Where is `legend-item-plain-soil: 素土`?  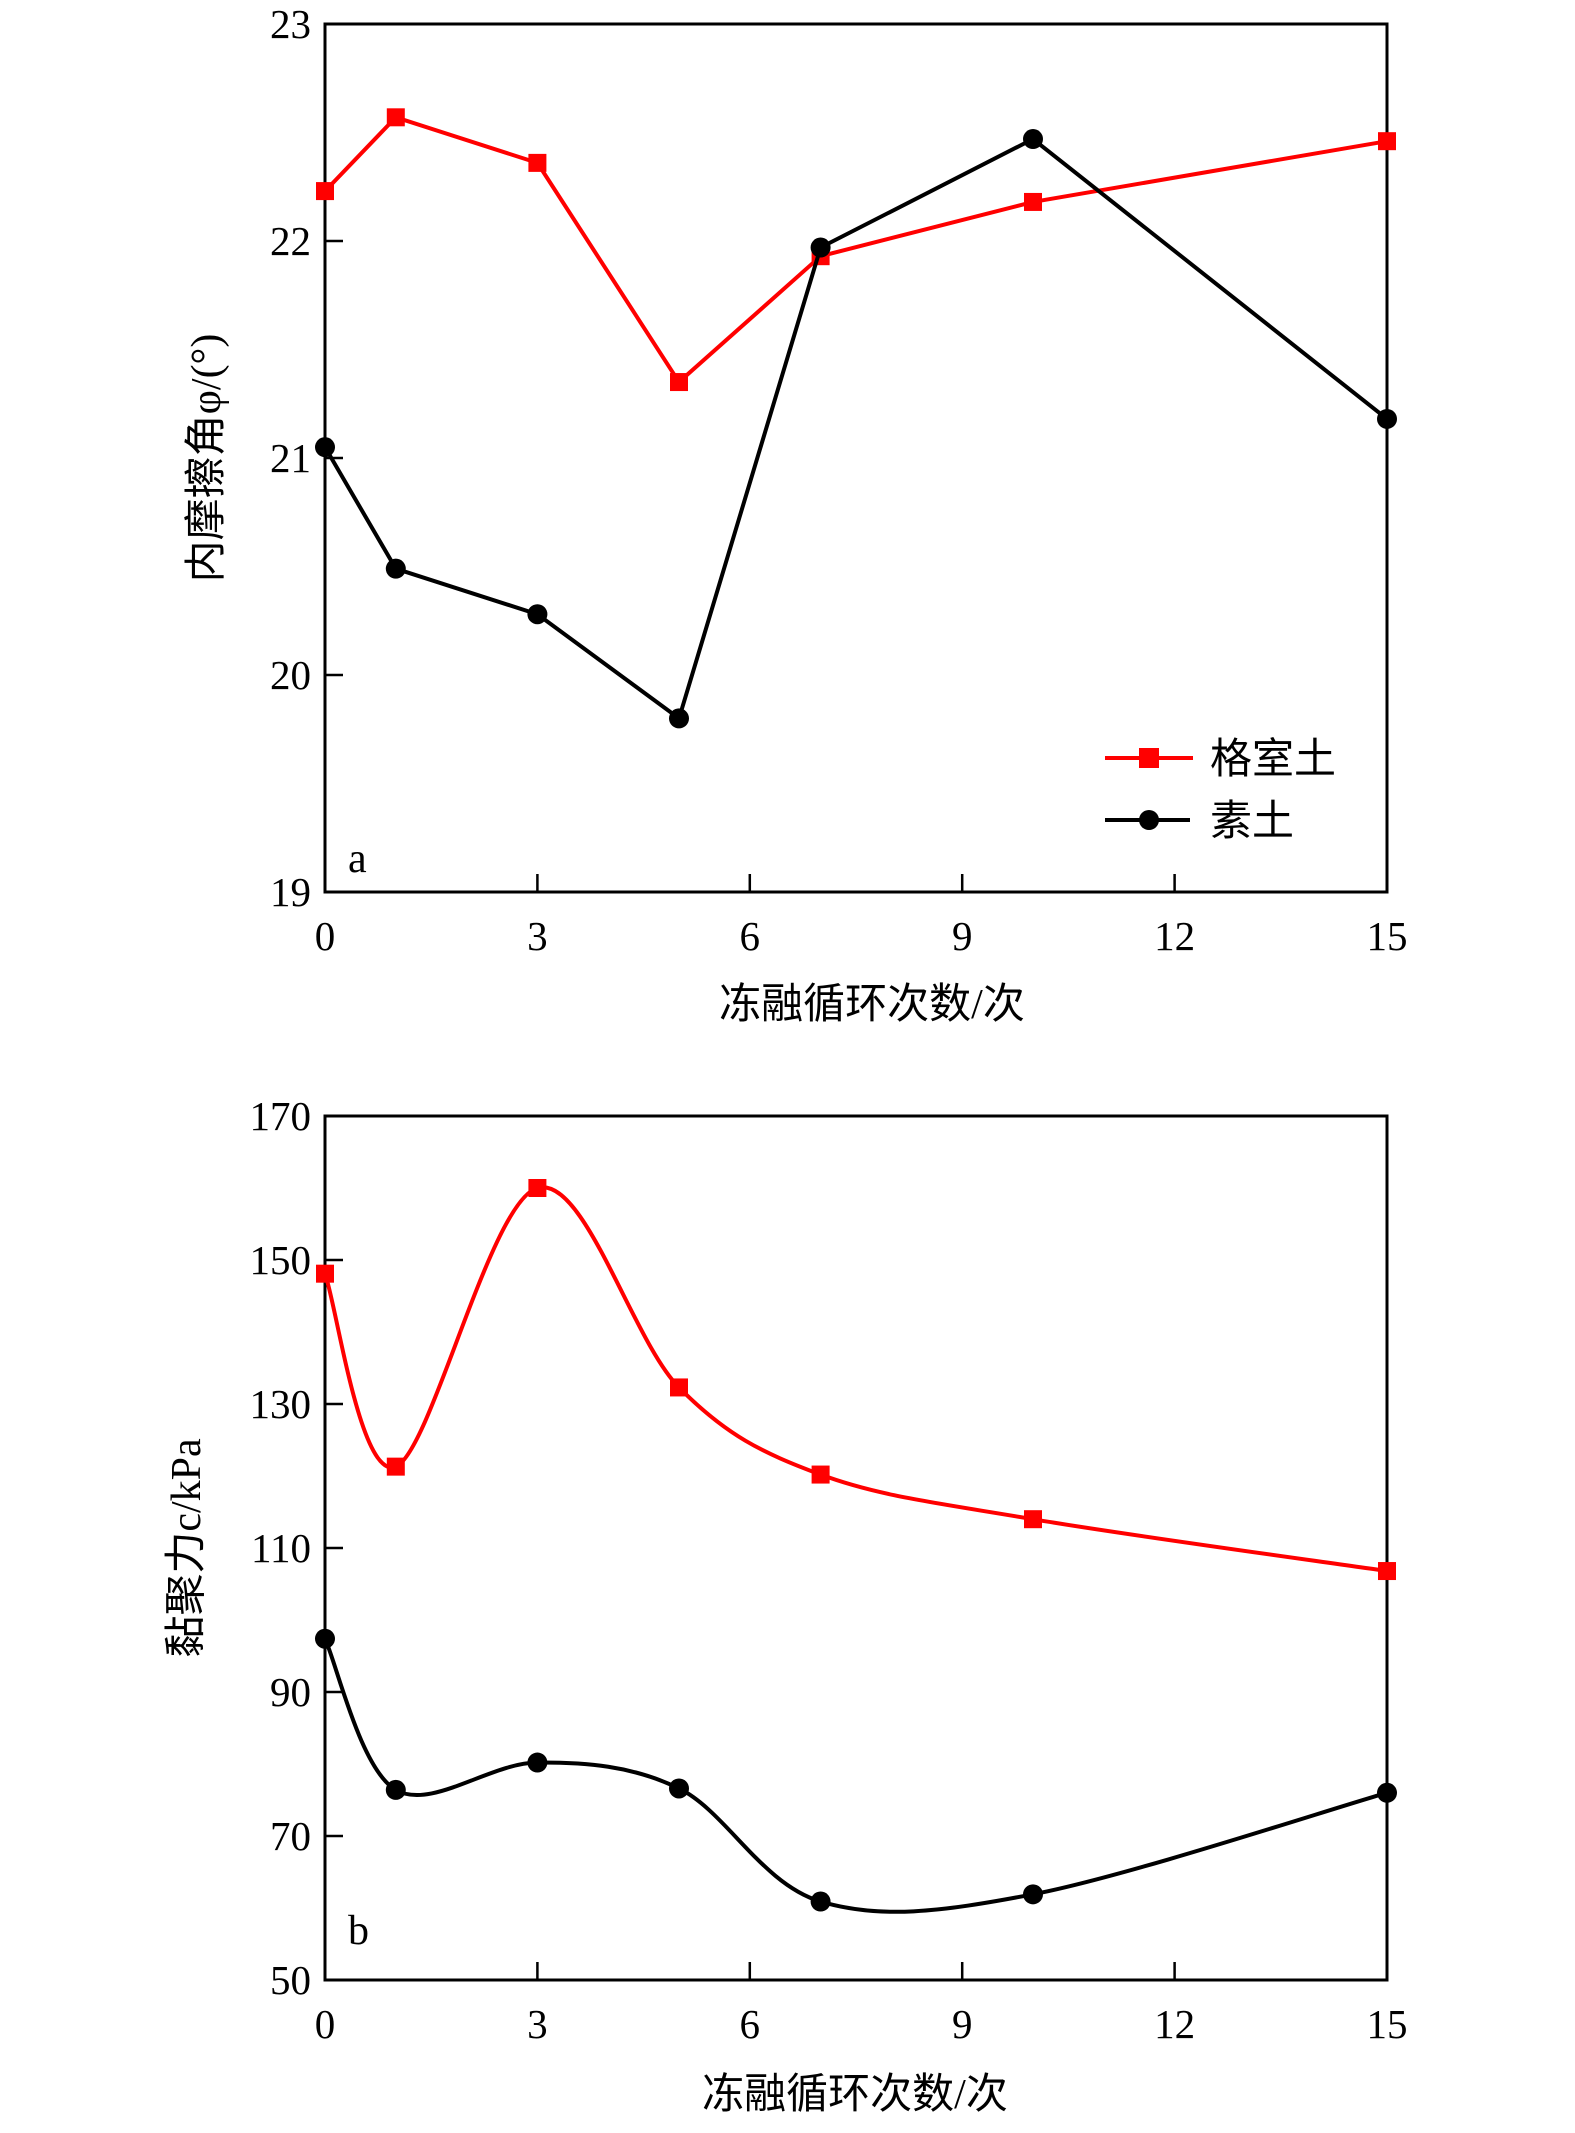
legend-item-plain-soil: 素土 is located at coordinates (1199, 822).